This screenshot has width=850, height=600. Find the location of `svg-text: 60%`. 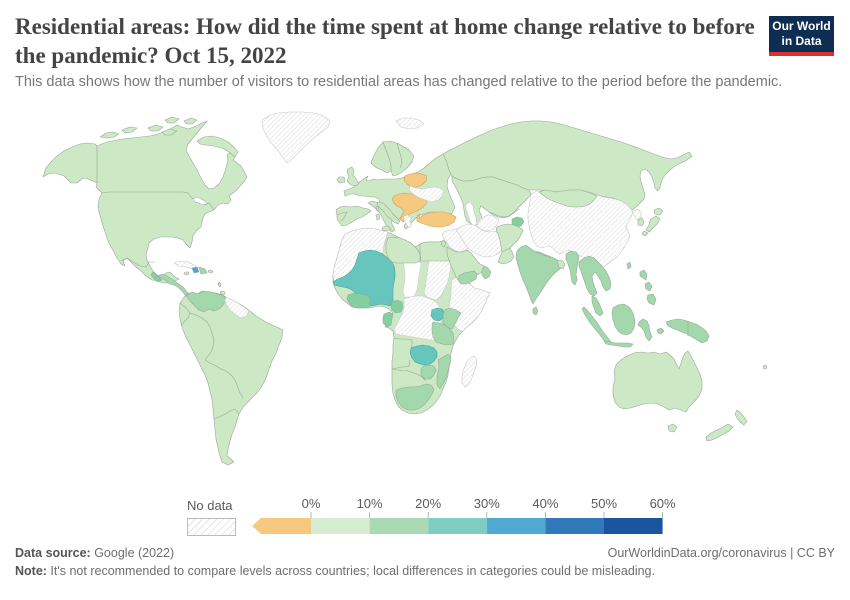

svg-text: 60% is located at coordinates (662, 503).